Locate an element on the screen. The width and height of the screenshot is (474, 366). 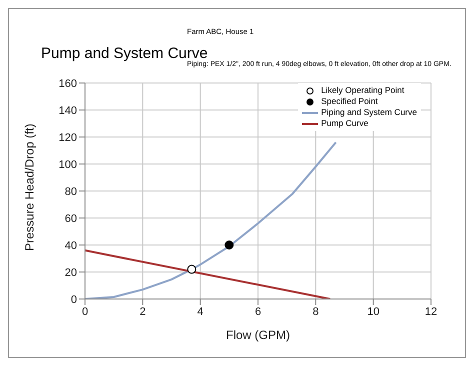
y-tick-label: 20 is located at coordinates (70, 272).